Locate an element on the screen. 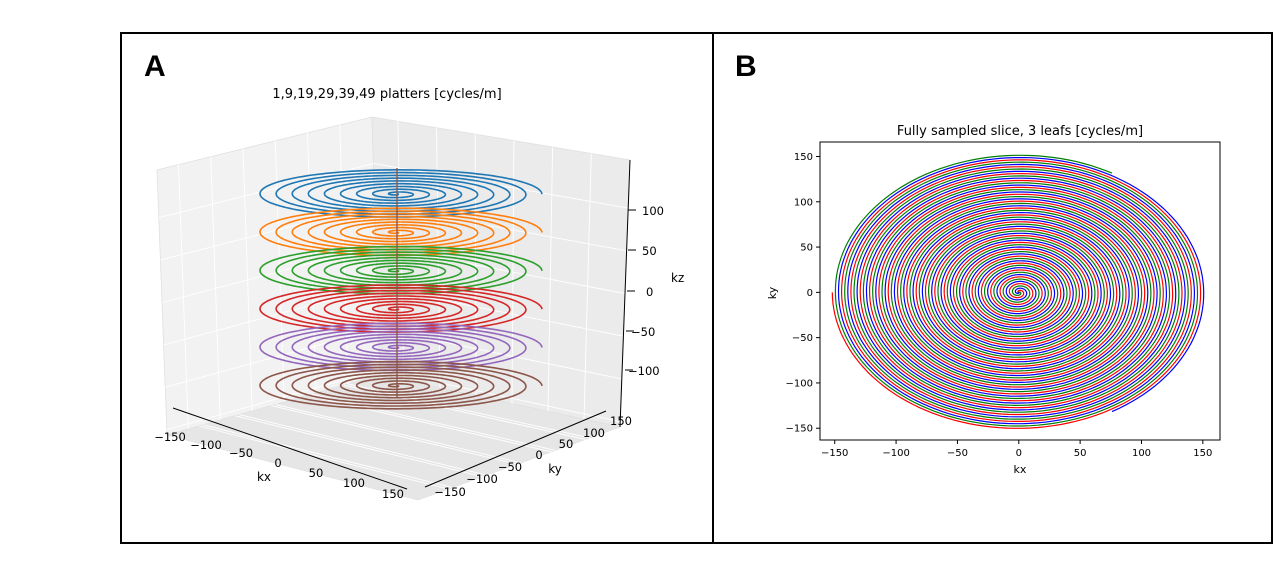 Image resolution: width=1274 pixels, height=580 pixels. y-tick-label: −100 is located at coordinates (799, 383).